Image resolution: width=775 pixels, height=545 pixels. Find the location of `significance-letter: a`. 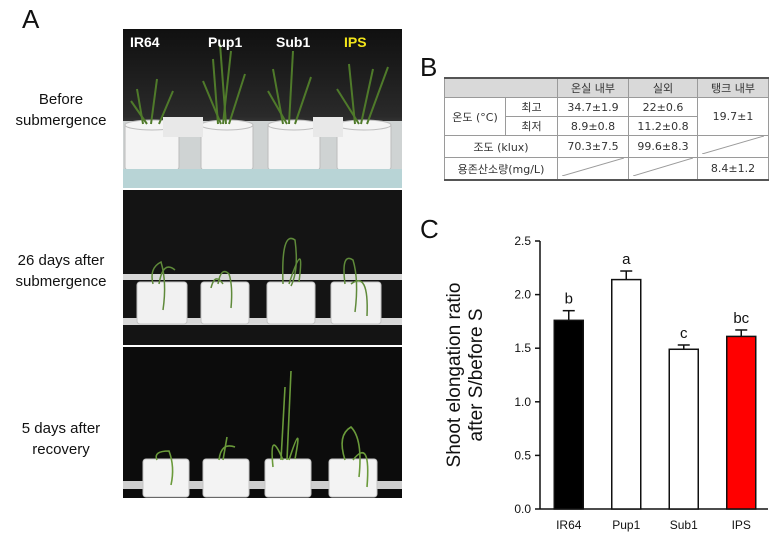

significance-letter: a is located at coordinates (626, 259).